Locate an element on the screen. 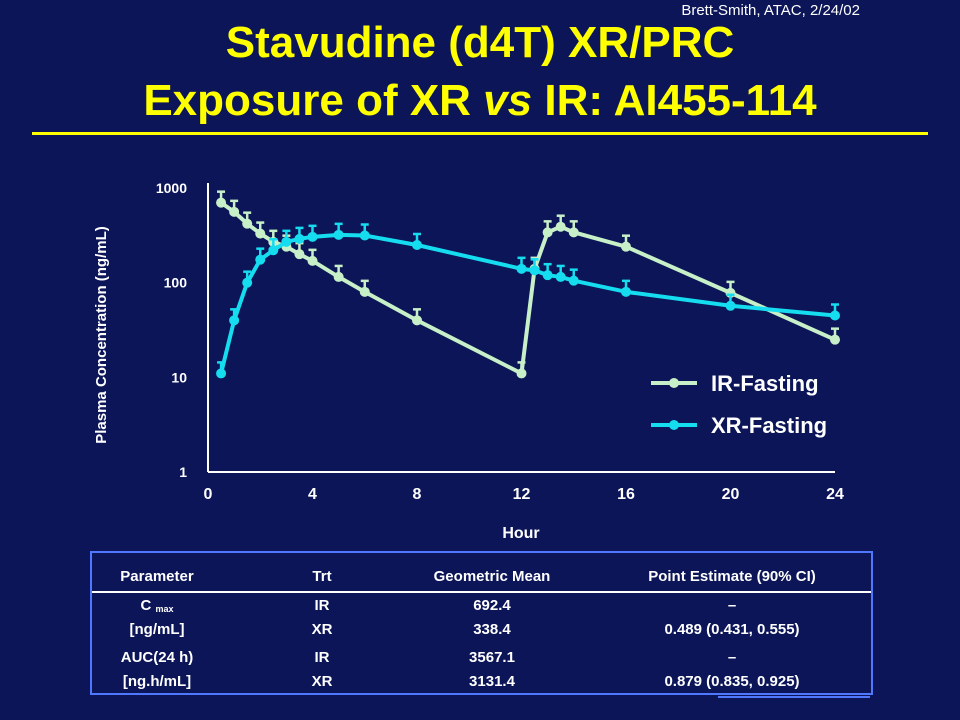 This screenshot has width=960, height=720. title-rule is located at coordinates (480, 133).